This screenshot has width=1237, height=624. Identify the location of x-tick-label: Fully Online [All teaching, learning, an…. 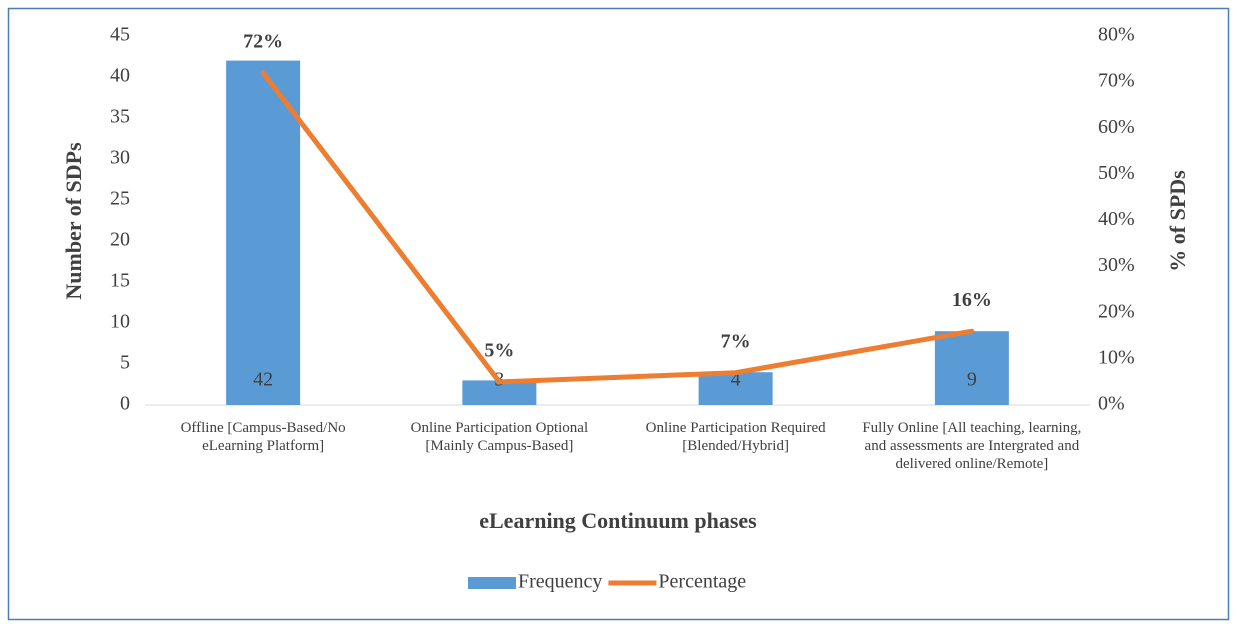
(972, 446).